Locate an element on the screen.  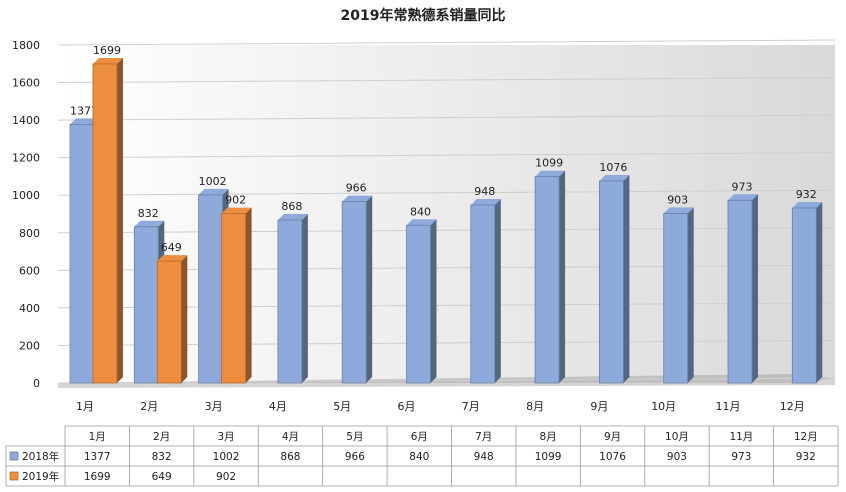
x-tick-label: 7月 is located at coordinates (471, 406).